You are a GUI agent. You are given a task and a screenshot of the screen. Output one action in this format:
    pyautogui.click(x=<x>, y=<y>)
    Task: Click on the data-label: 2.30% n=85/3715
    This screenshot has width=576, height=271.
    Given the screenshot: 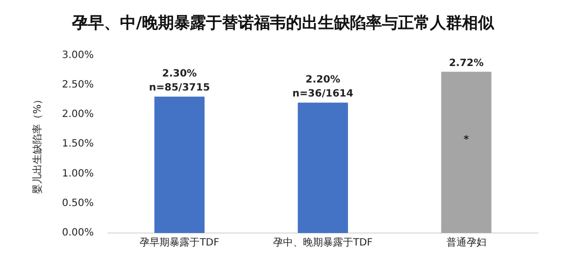 What is the action you would take?
    pyautogui.click(x=179, y=81)
    